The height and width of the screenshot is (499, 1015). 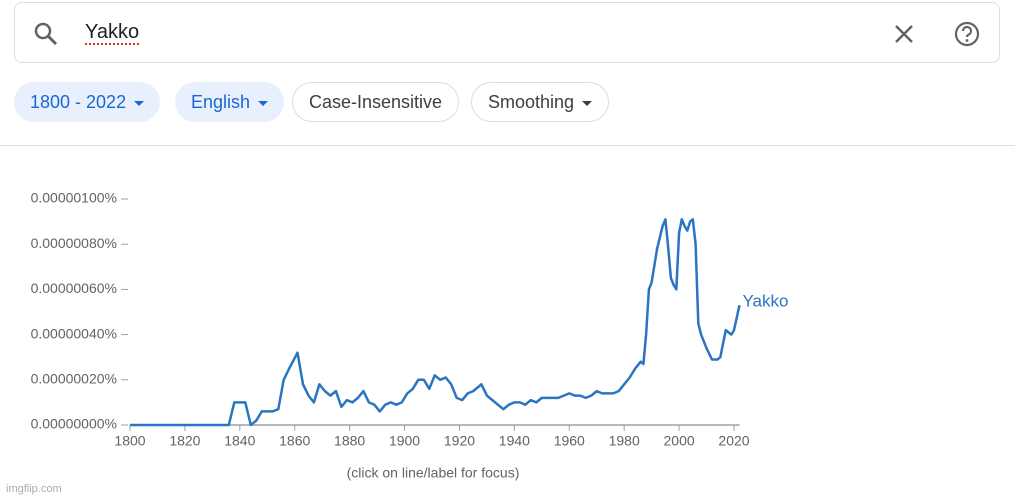 I want to click on x-tick-label: 1940, so click(x=514, y=441).